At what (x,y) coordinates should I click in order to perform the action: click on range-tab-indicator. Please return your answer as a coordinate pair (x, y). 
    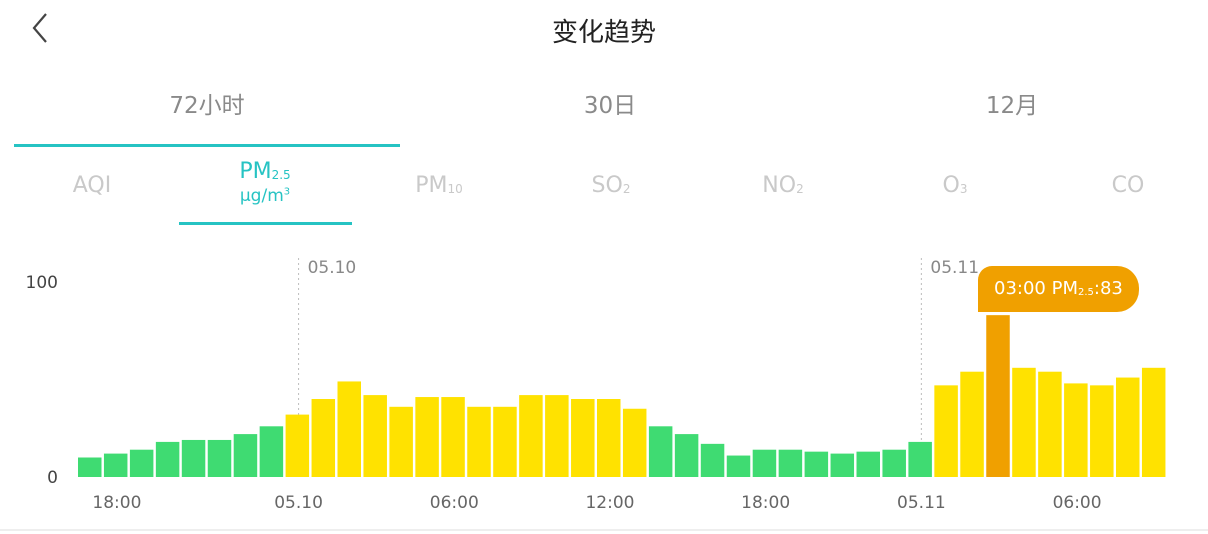
    Looking at the image, I should click on (207, 145).